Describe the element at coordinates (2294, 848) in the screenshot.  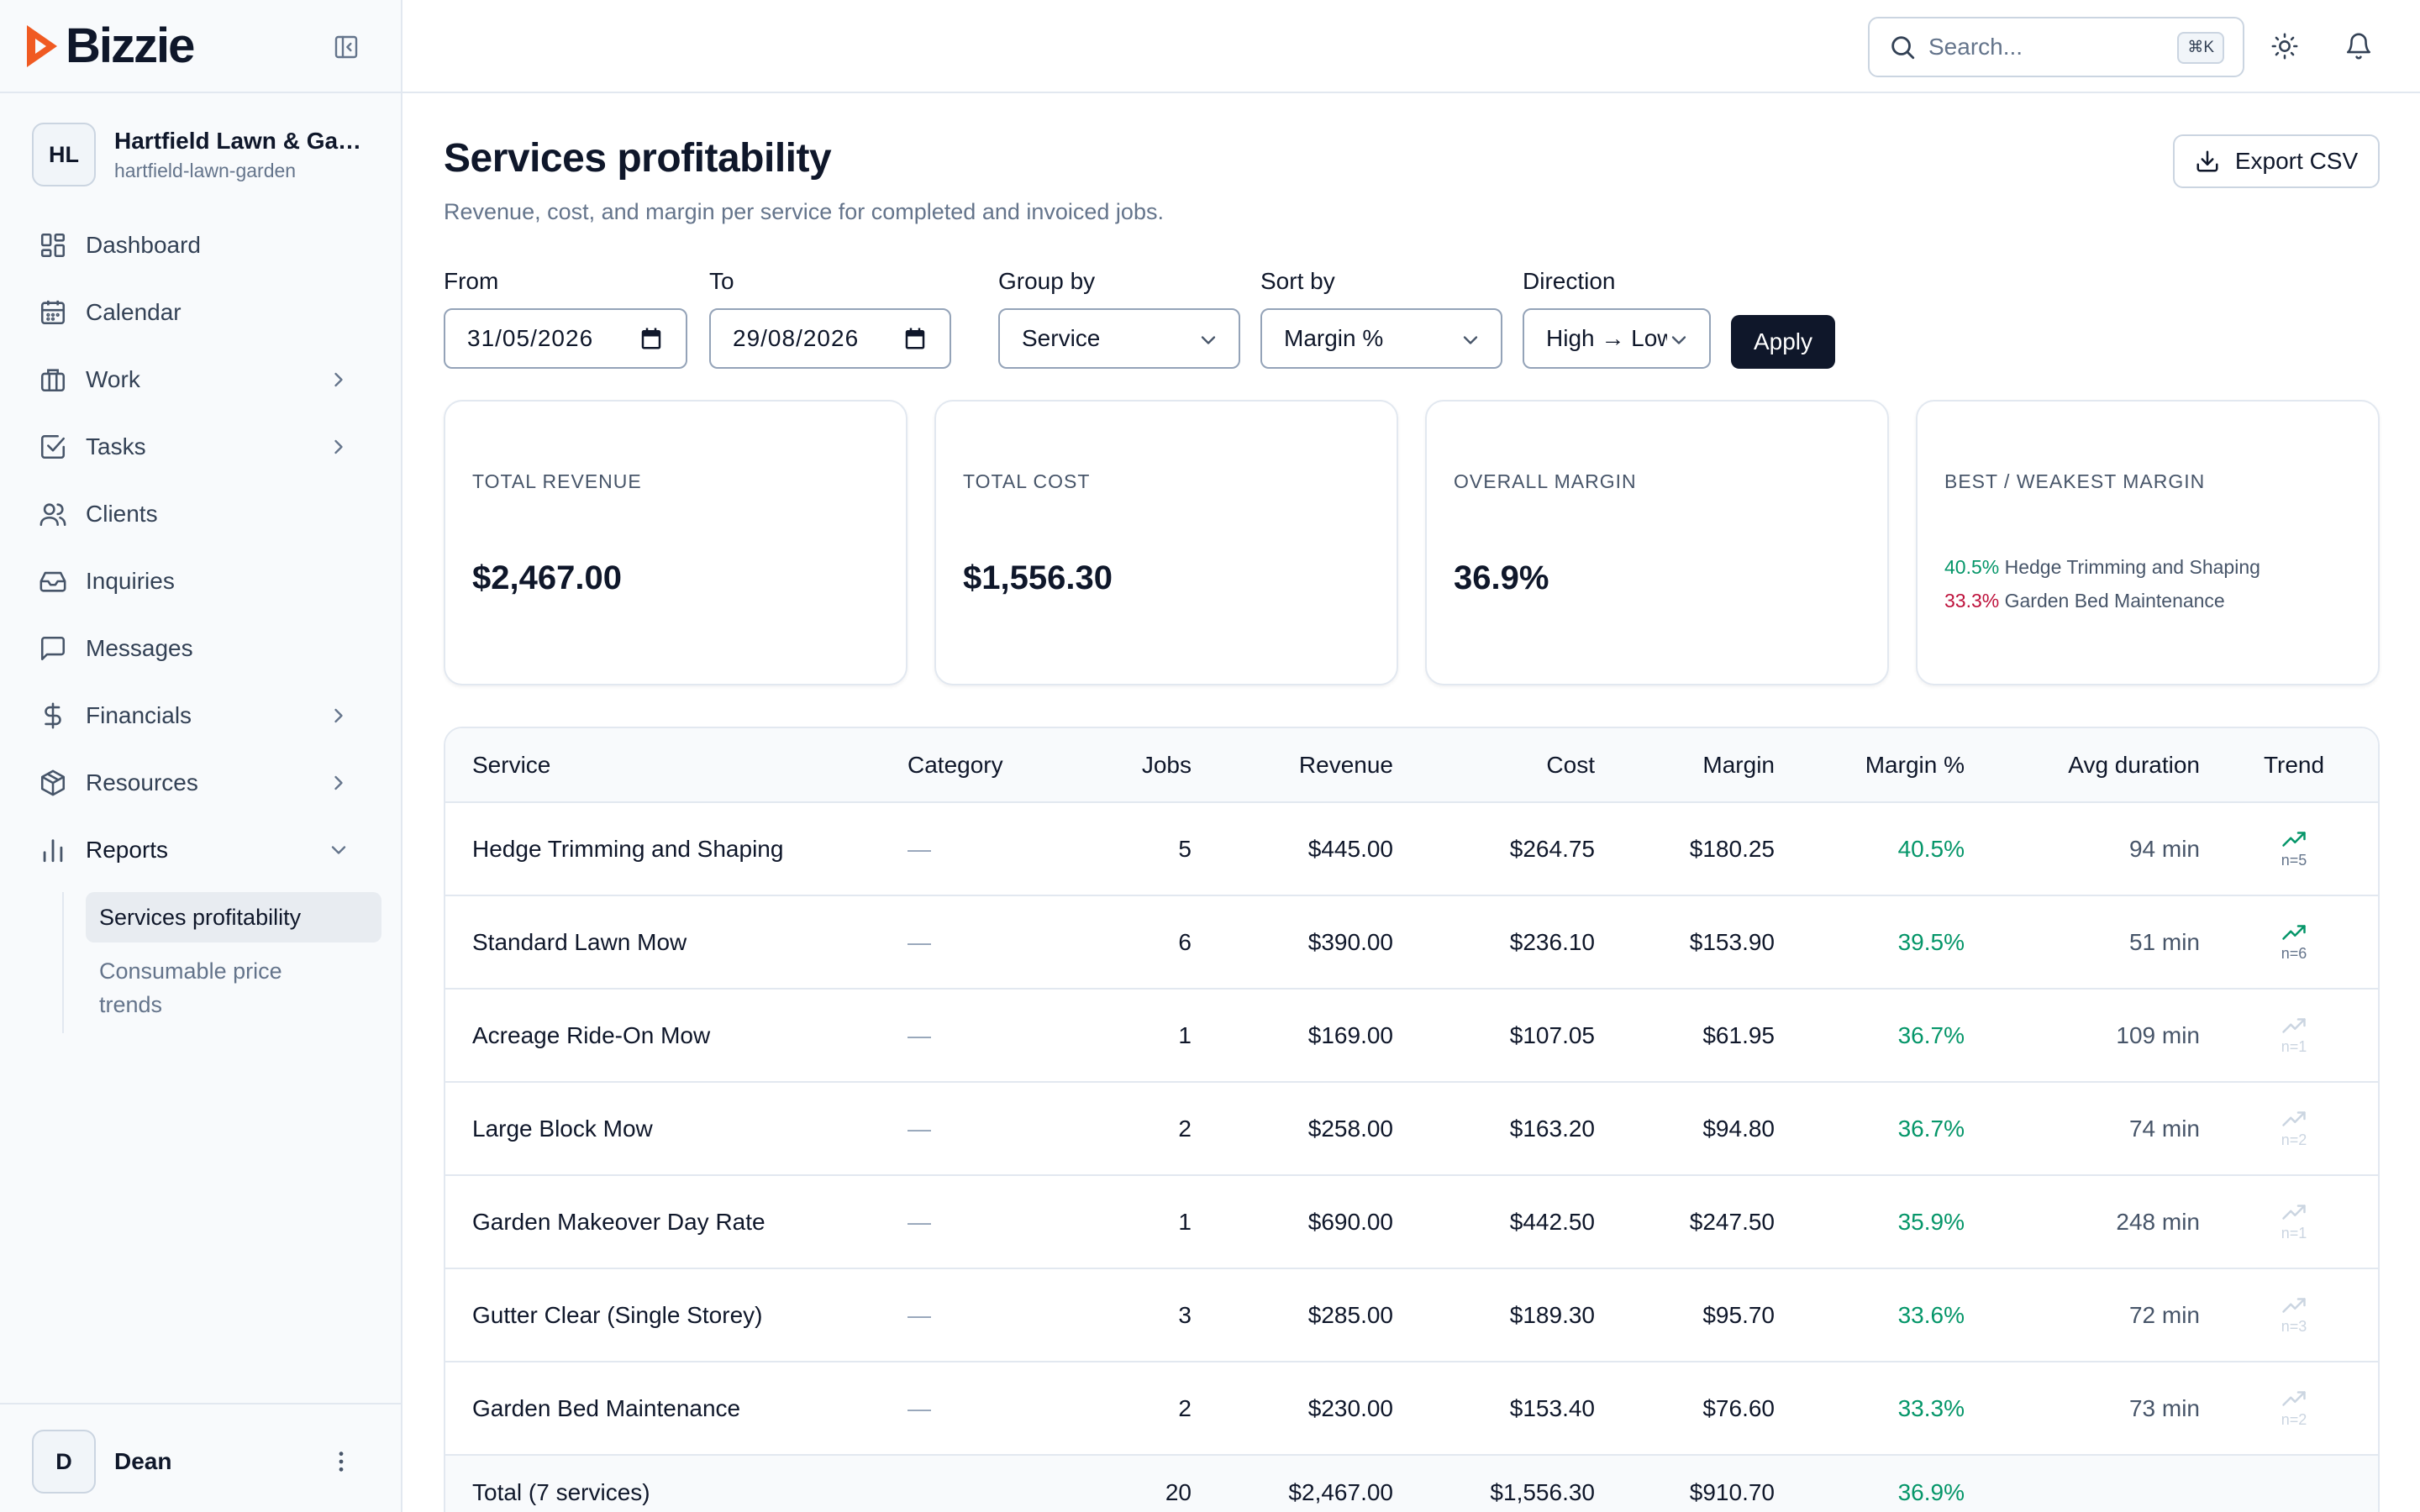
I see `trend-indicator: n=5` at that location.